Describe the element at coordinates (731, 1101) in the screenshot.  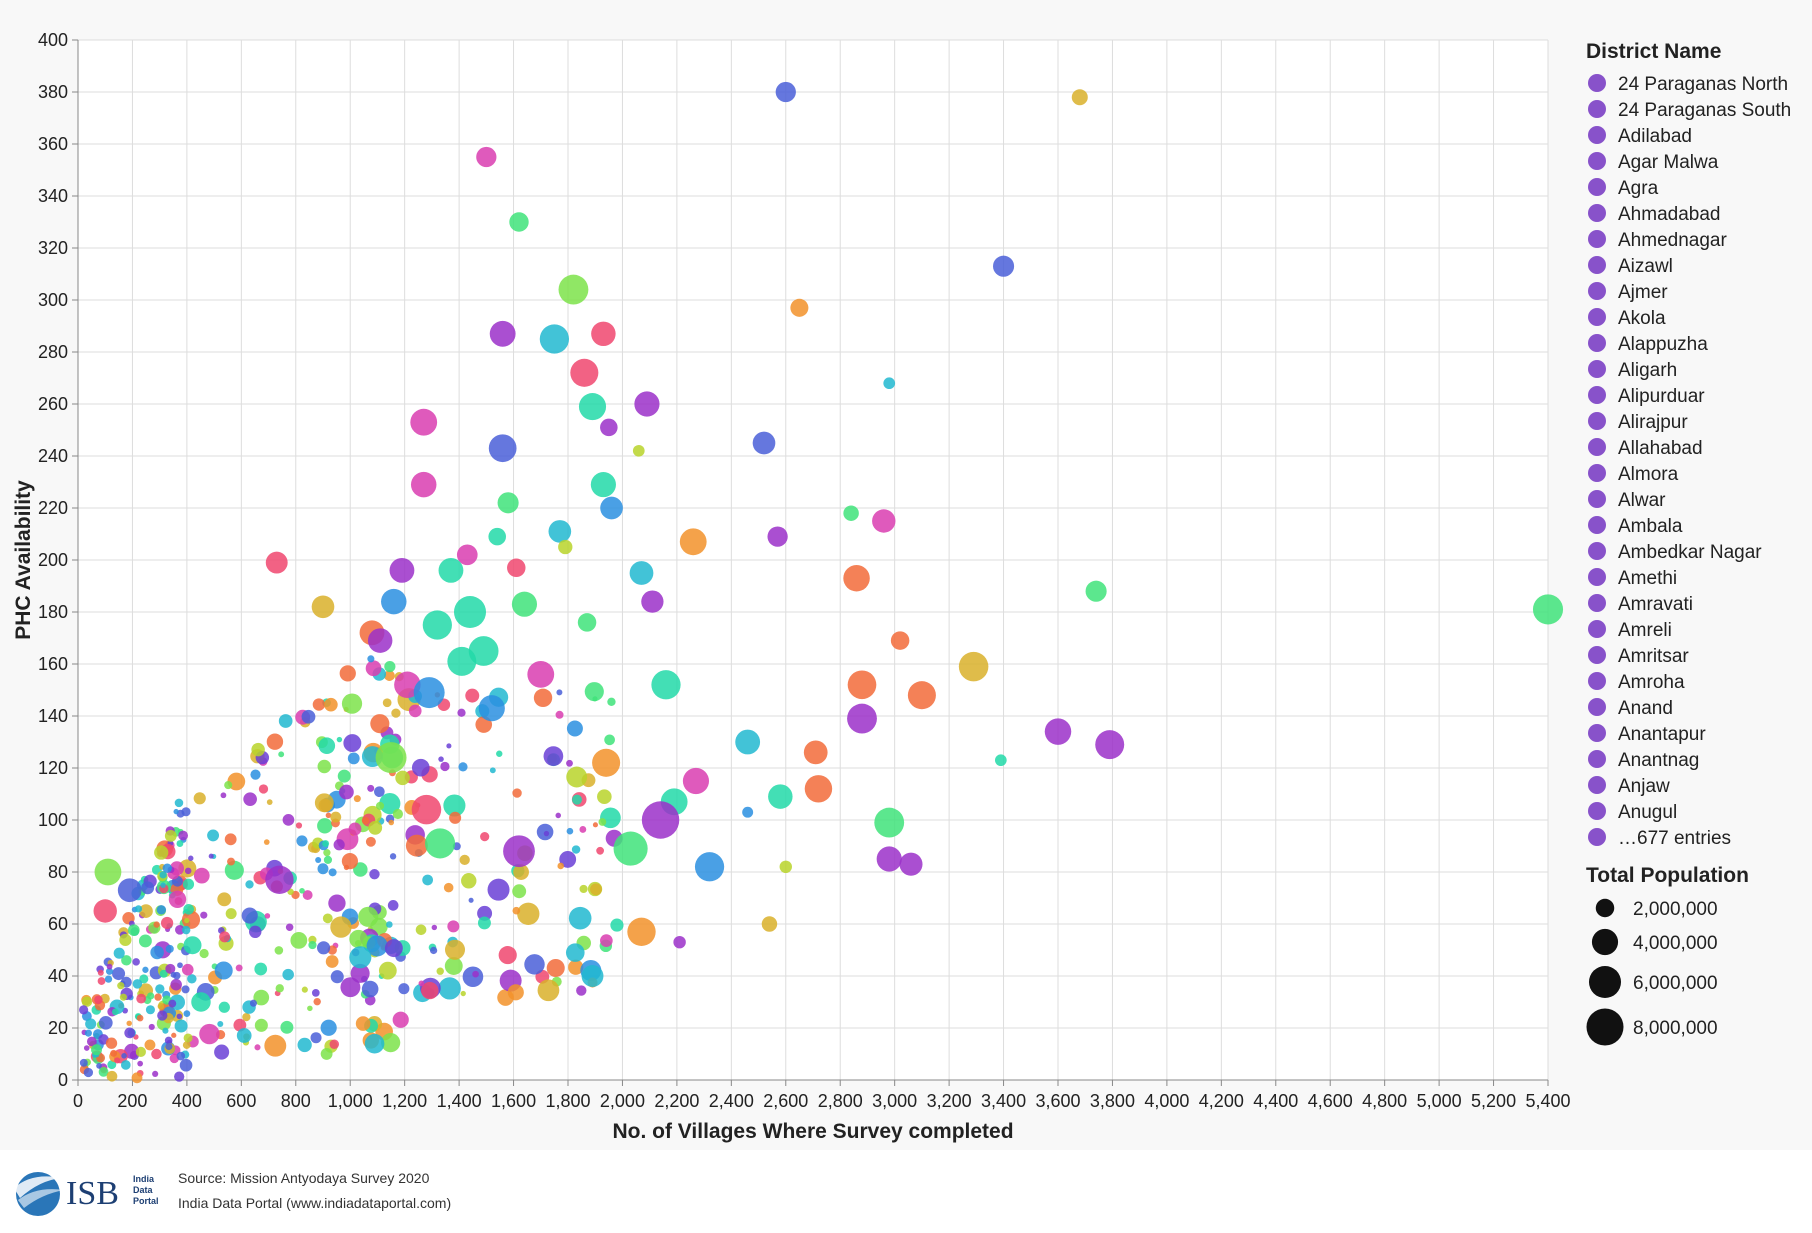
I see `x-tick-label: 2,400` at that location.